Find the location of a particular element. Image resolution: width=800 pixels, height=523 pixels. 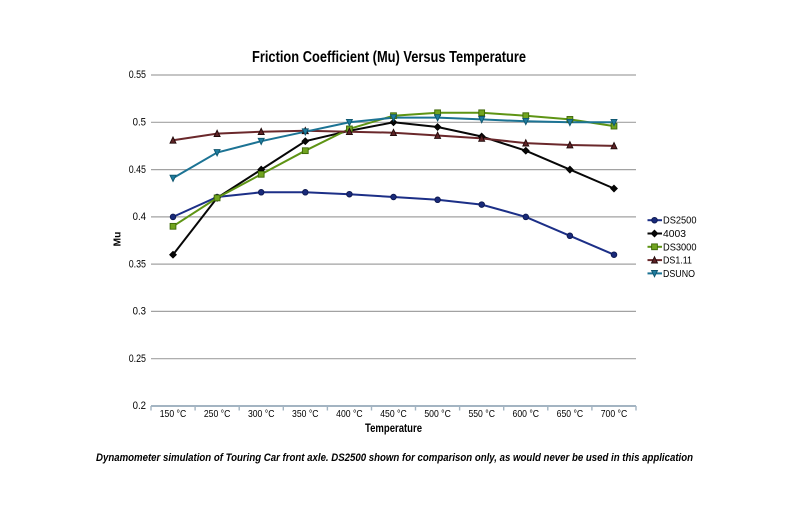

svg-text: 400 °C is located at coordinates (349, 414).